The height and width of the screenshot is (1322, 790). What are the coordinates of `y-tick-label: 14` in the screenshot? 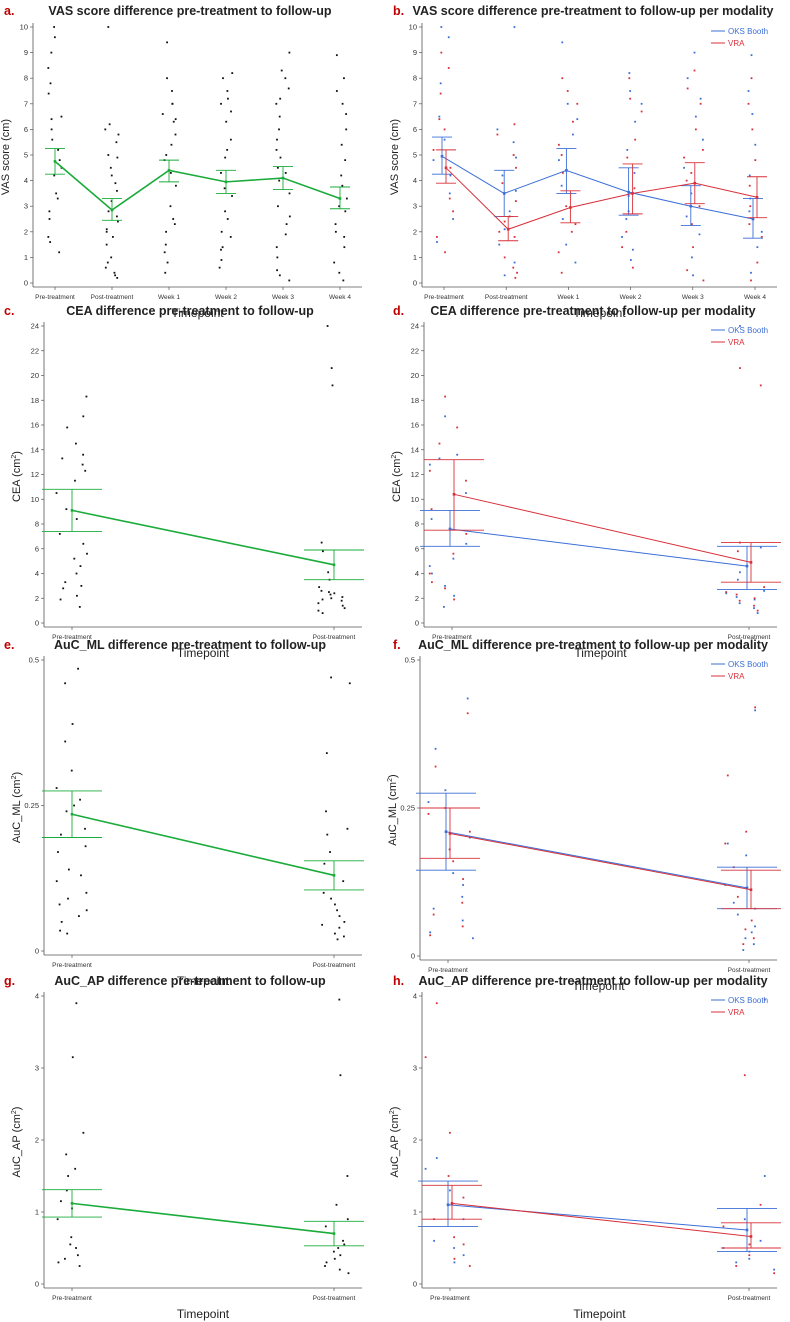 It's located at (415, 449).